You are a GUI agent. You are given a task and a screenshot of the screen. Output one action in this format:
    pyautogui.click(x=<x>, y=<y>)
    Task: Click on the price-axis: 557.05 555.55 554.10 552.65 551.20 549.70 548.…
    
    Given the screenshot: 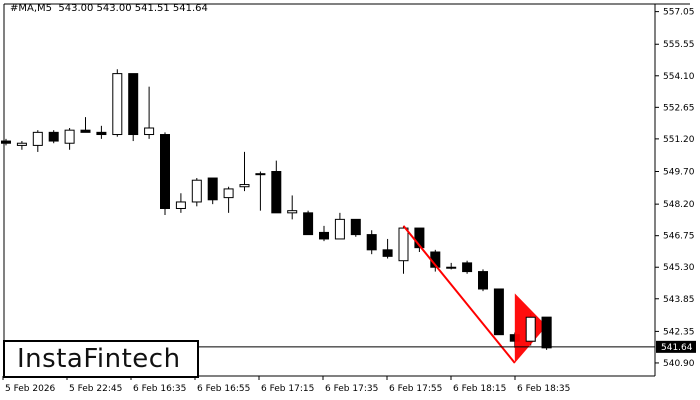 What is the action you would take?
    pyautogui.click(x=675, y=188)
    